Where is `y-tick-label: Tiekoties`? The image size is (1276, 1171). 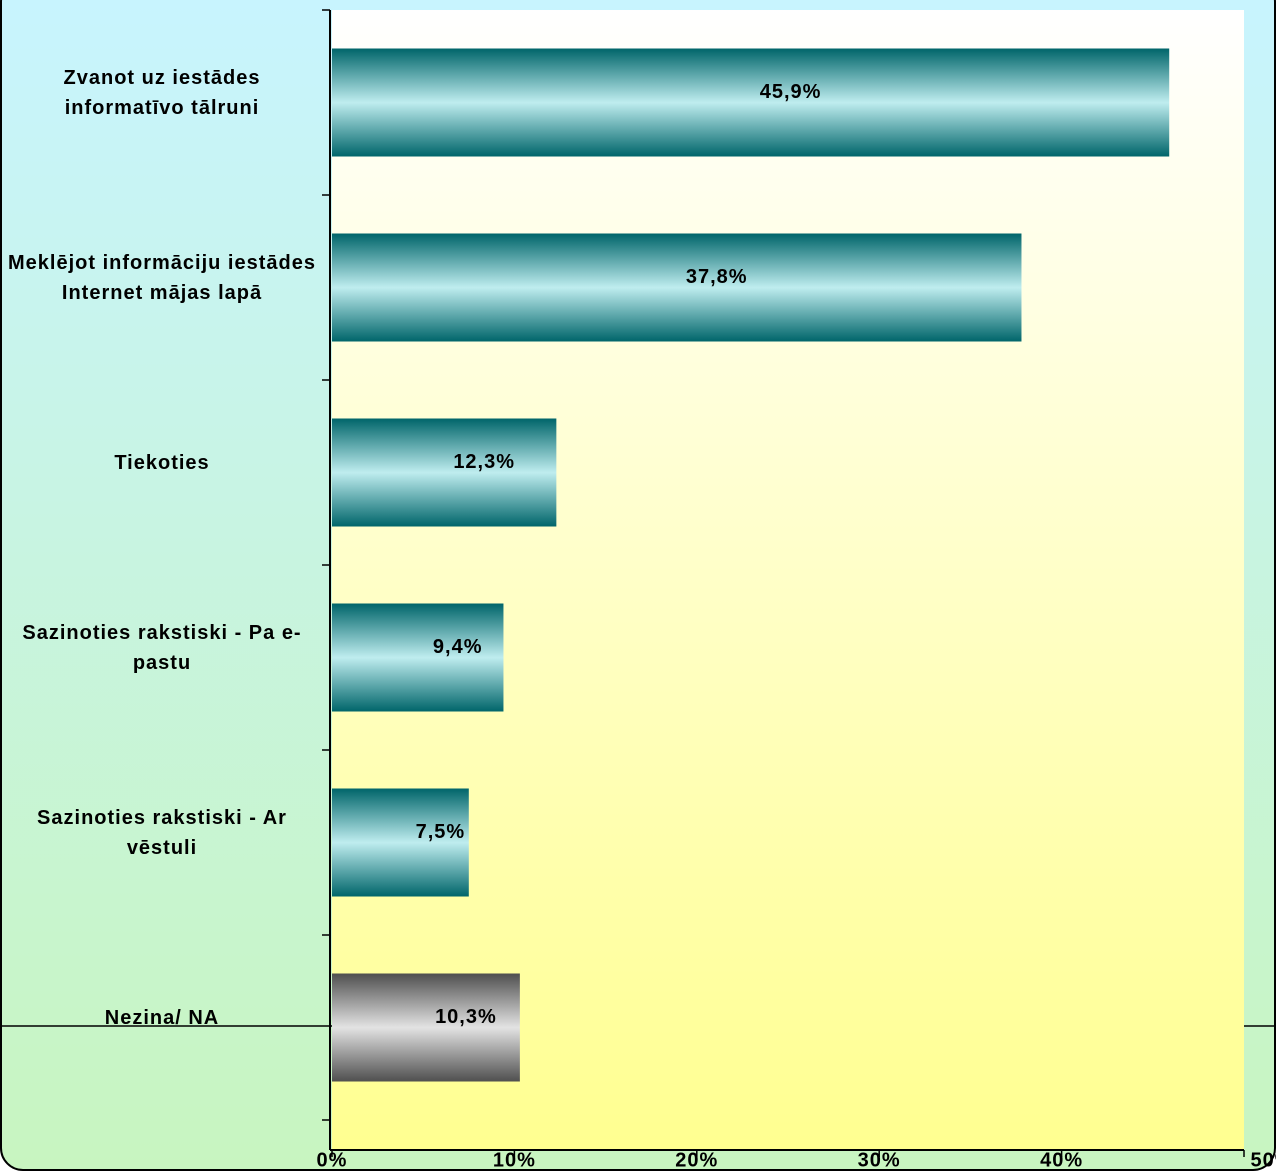
y-tick-label: Tiekoties is located at coordinates (162, 462).